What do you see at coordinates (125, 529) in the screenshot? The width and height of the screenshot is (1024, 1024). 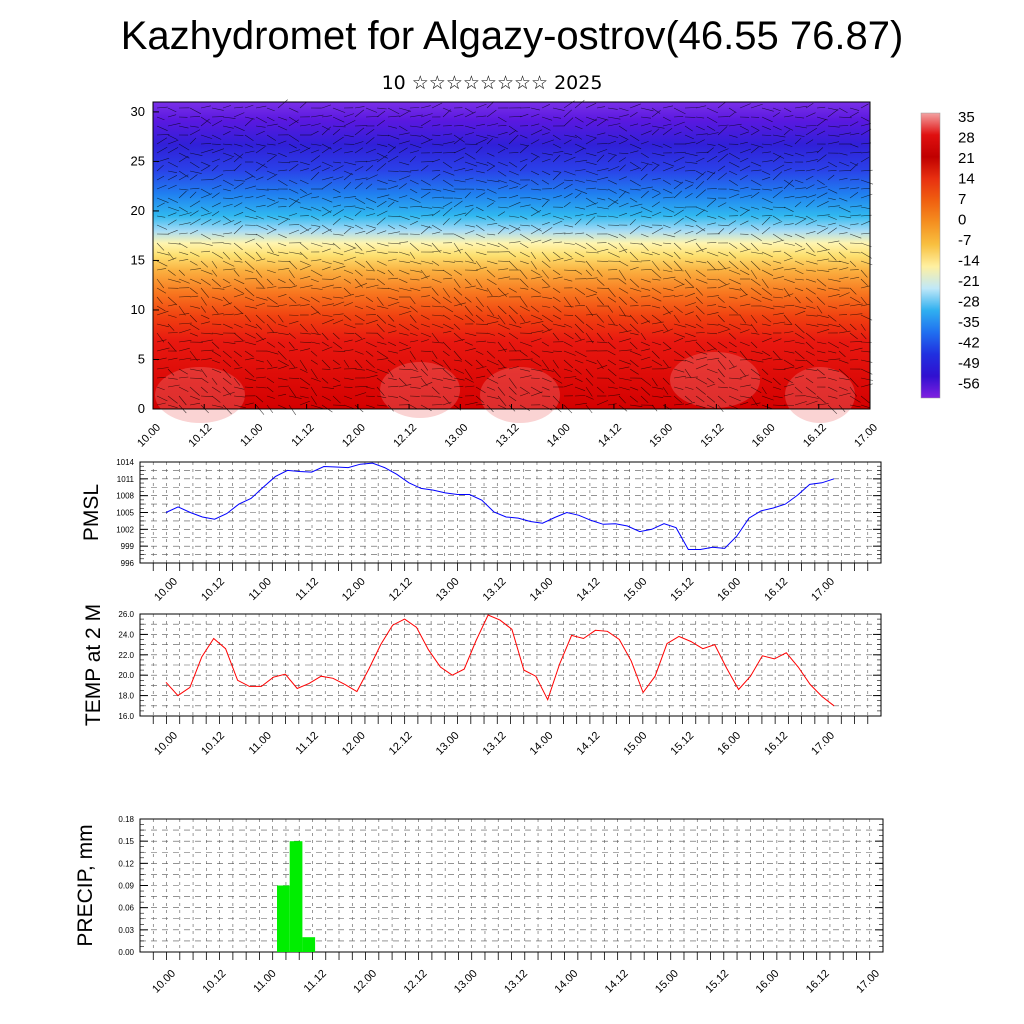 I see `y-tick-label: 1002` at bounding box center [125, 529].